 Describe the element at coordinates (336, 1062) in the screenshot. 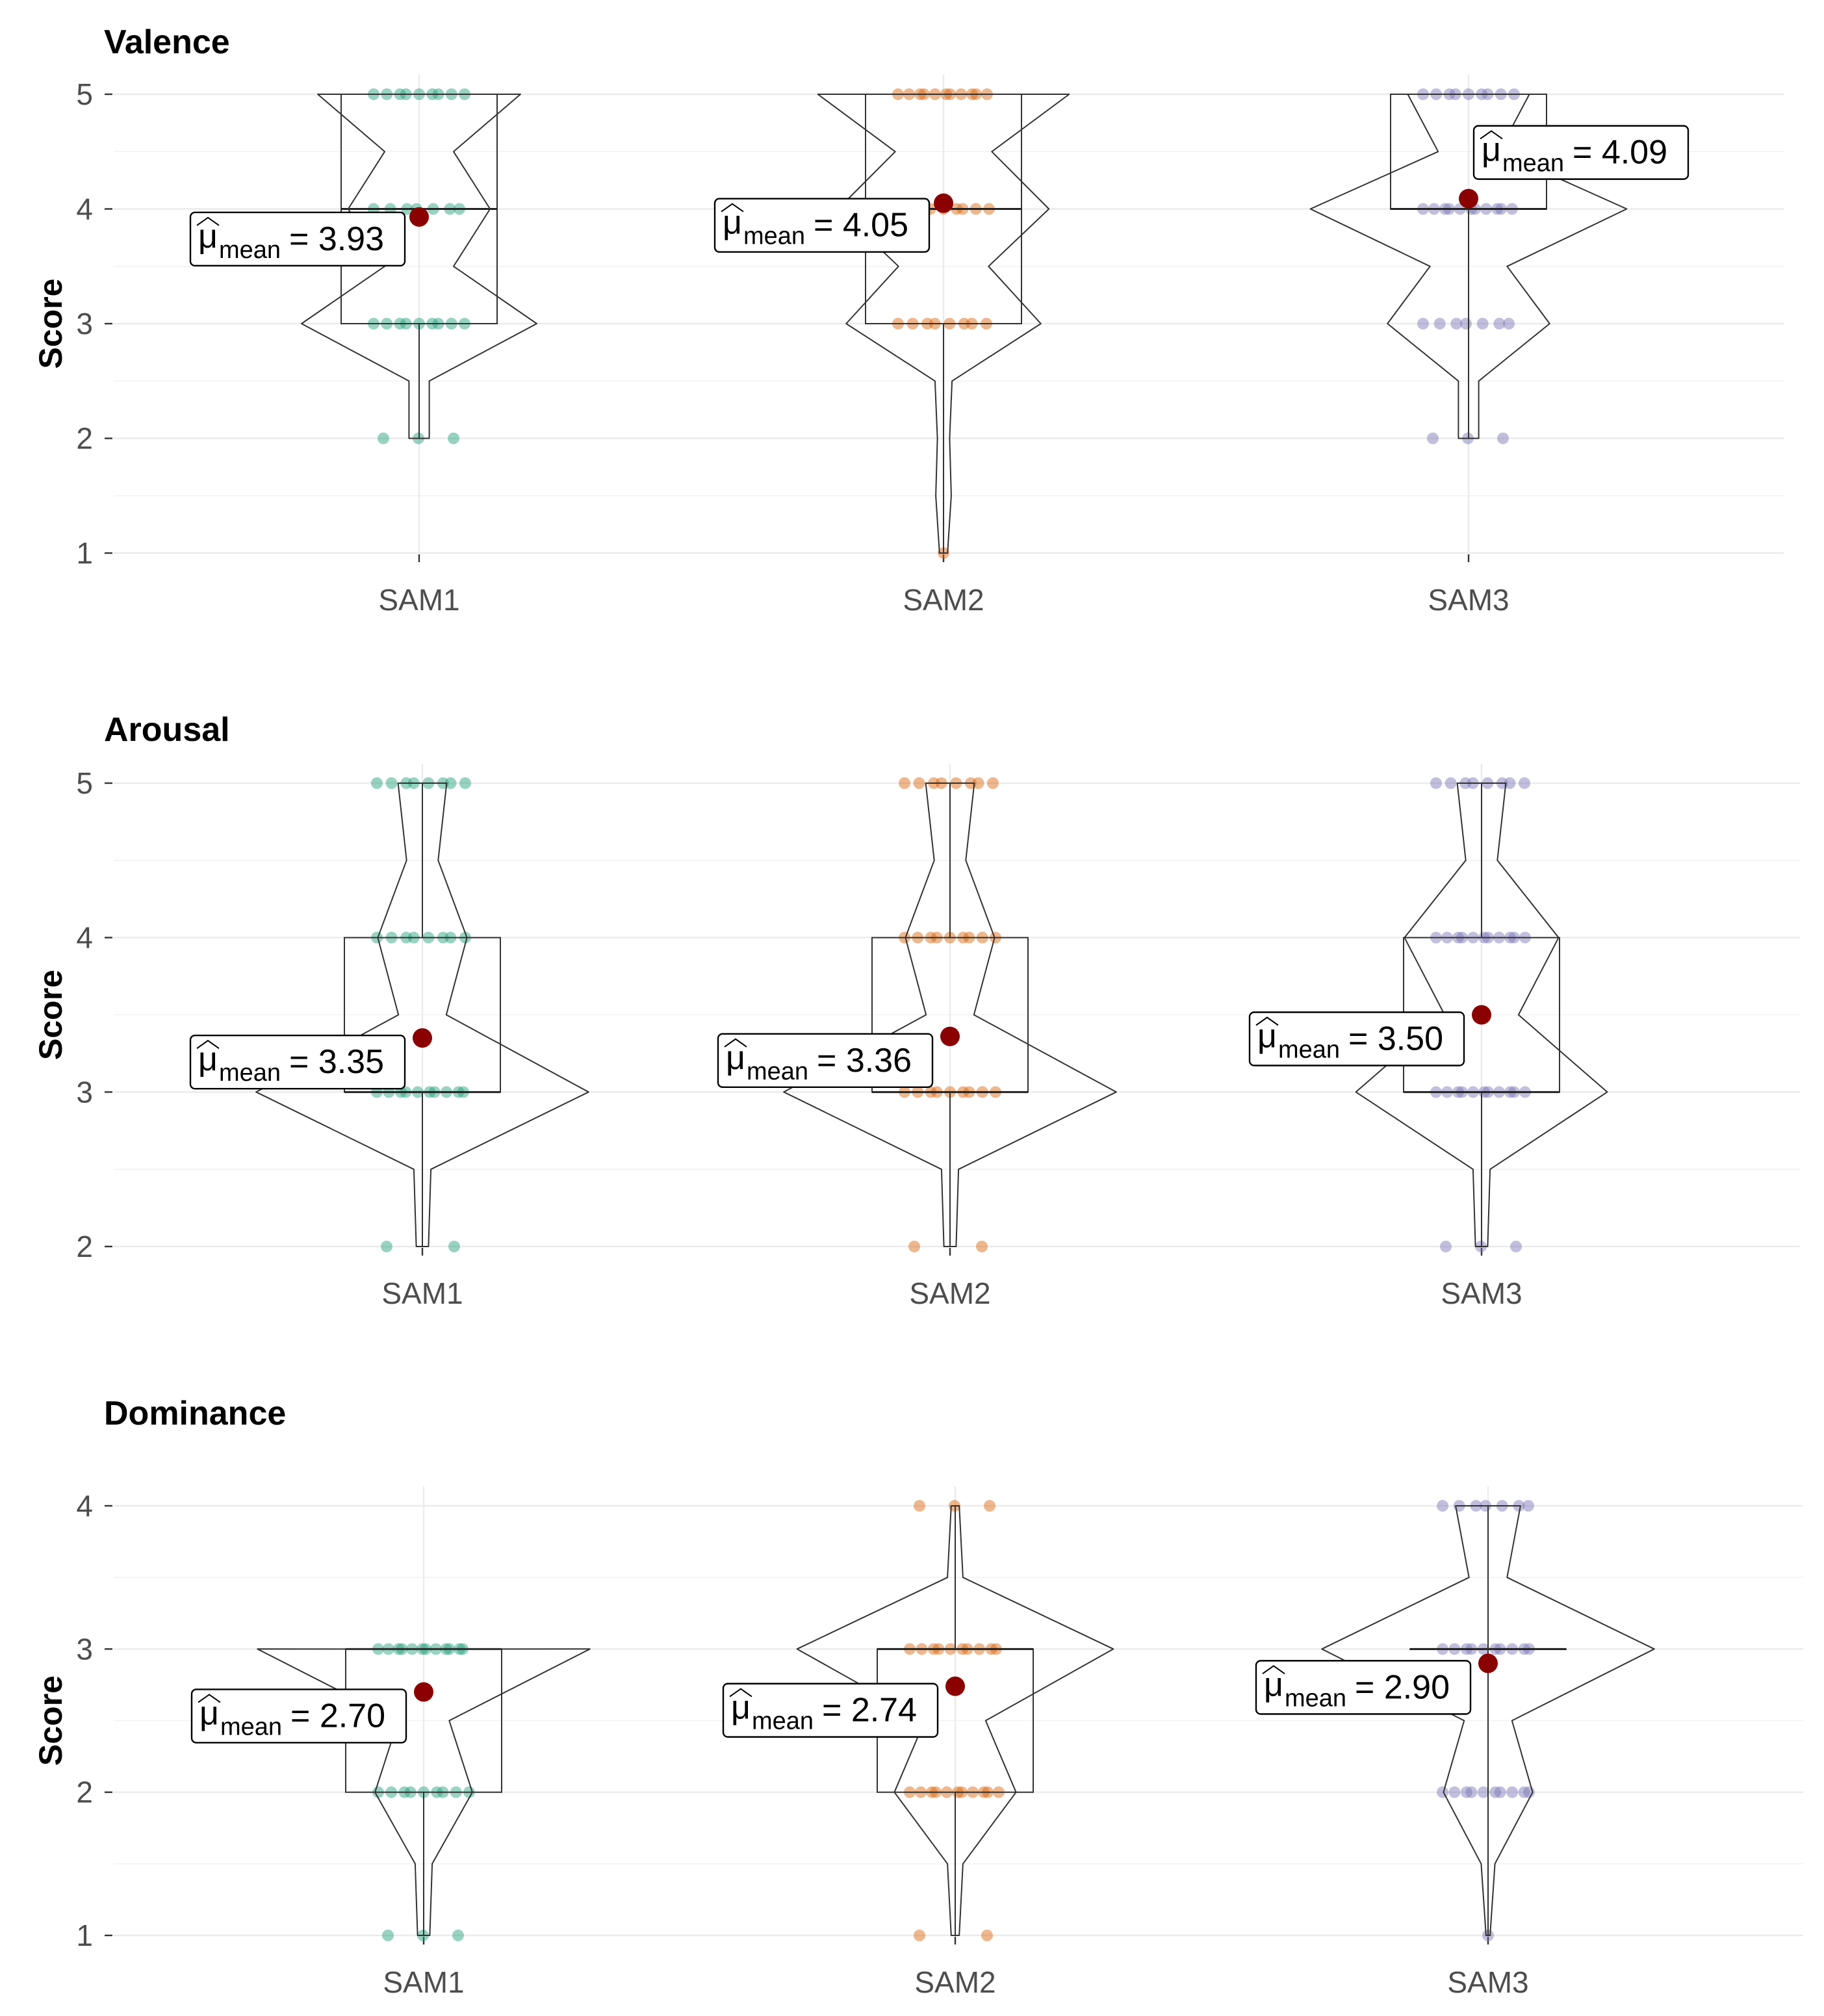

I see `mean-value: = 3.35` at that location.